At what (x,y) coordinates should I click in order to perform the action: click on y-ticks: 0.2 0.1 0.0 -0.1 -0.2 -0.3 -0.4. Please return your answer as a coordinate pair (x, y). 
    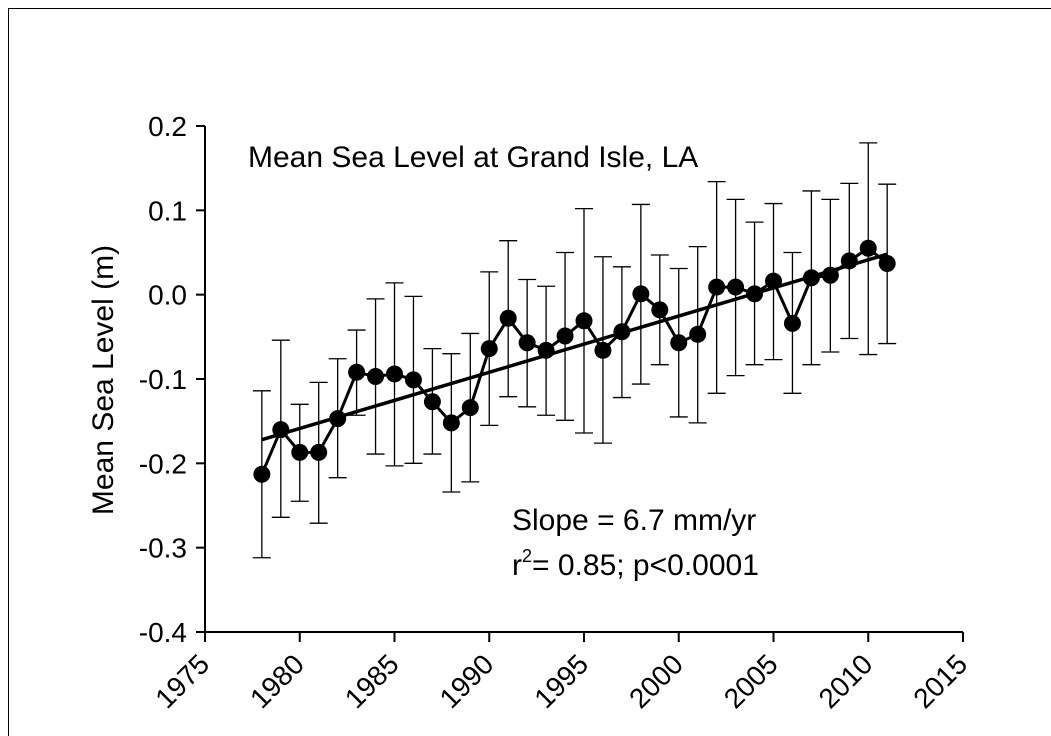
    Looking at the image, I should click on (172, 379).